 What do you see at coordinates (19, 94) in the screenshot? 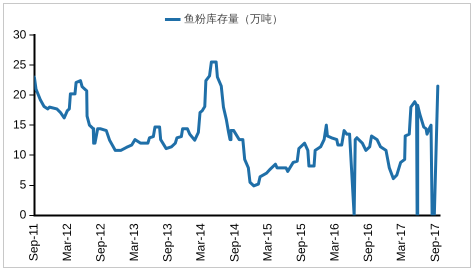
I see `y-tick-label: 20` at bounding box center [19, 94].